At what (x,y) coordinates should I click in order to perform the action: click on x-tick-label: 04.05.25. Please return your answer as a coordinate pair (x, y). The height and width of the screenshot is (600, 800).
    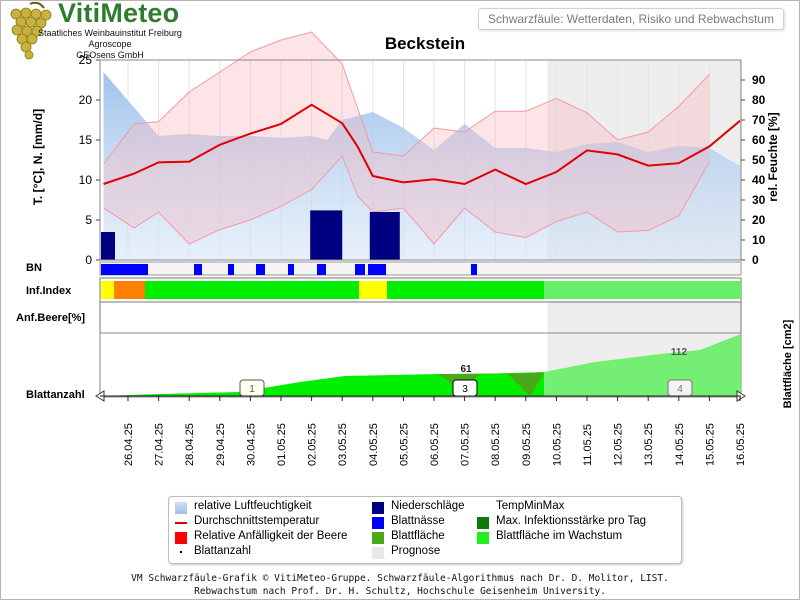
    Looking at the image, I should click on (374, 444).